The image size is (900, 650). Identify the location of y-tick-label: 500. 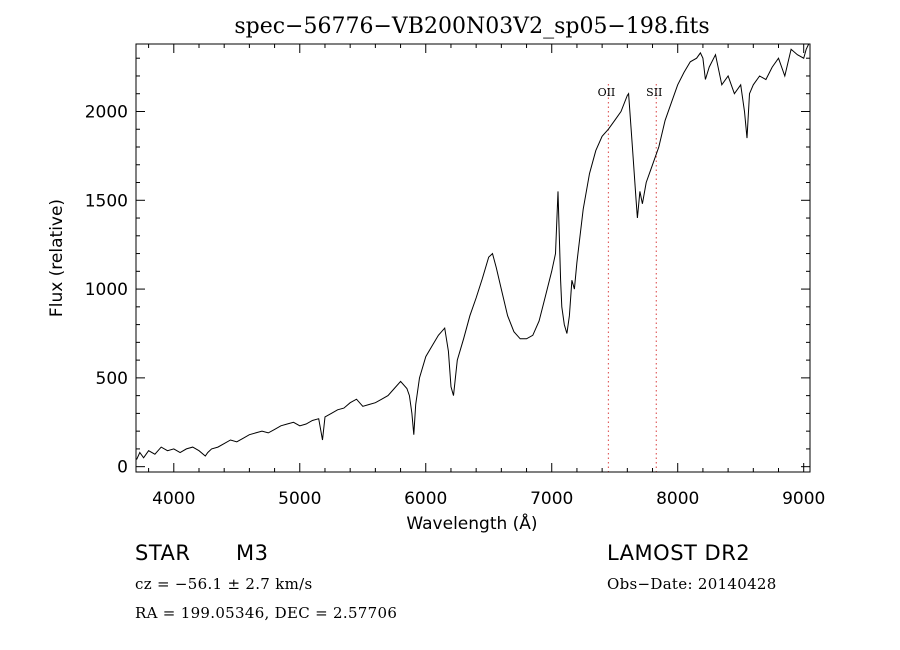
(112, 379).